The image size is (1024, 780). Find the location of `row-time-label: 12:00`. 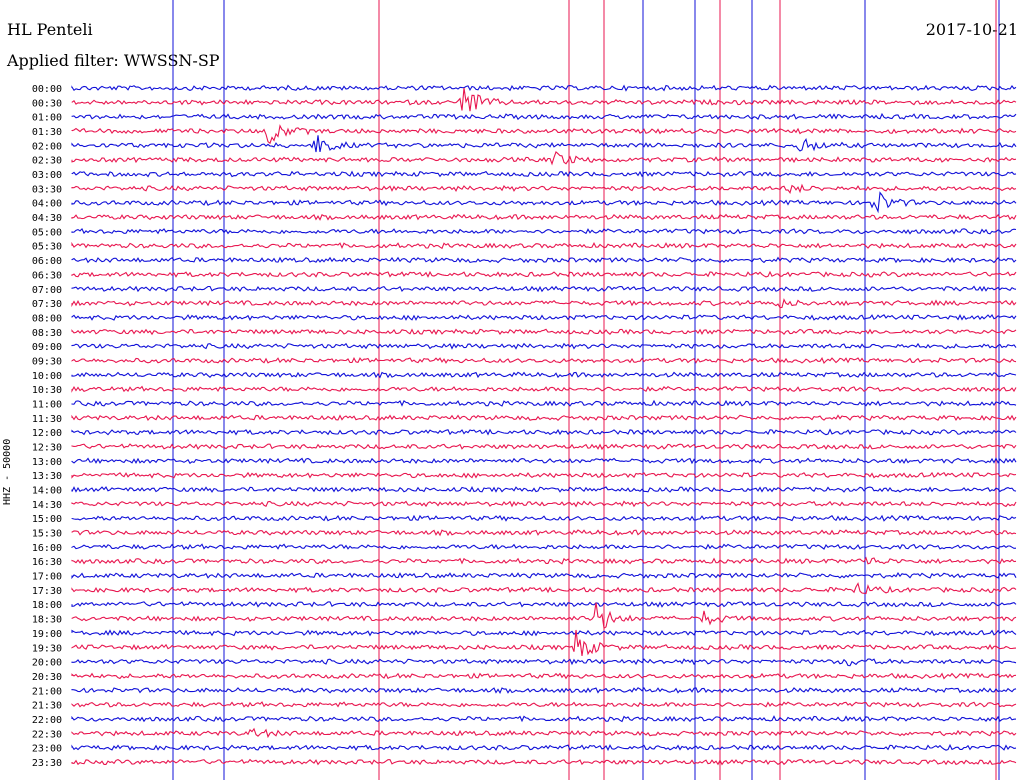

row-time-label: 12:00 is located at coordinates (47, 433).